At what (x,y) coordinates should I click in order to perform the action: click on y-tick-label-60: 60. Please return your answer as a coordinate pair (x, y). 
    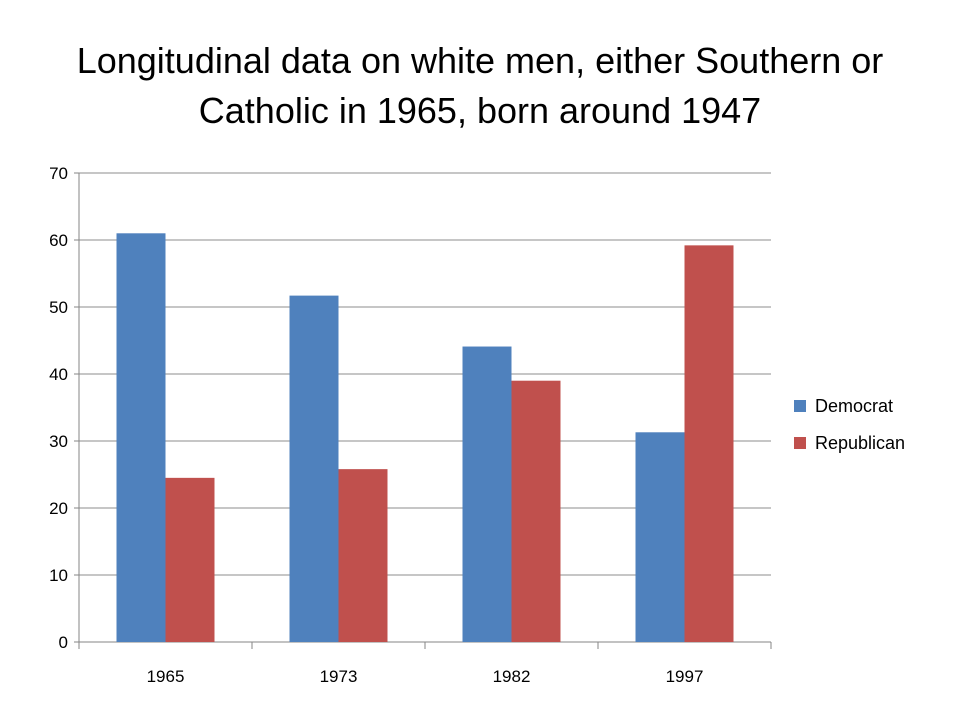
    Looking at the image, I should click on (58, 240).